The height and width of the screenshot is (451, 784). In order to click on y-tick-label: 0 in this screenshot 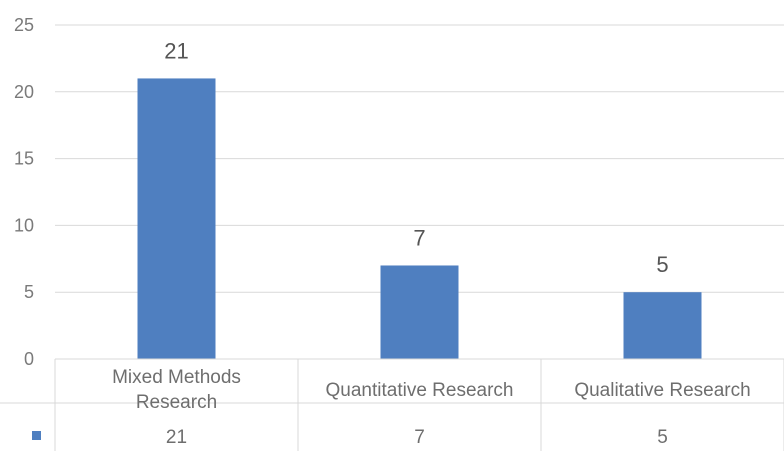, I will do `click(29, 359)`.